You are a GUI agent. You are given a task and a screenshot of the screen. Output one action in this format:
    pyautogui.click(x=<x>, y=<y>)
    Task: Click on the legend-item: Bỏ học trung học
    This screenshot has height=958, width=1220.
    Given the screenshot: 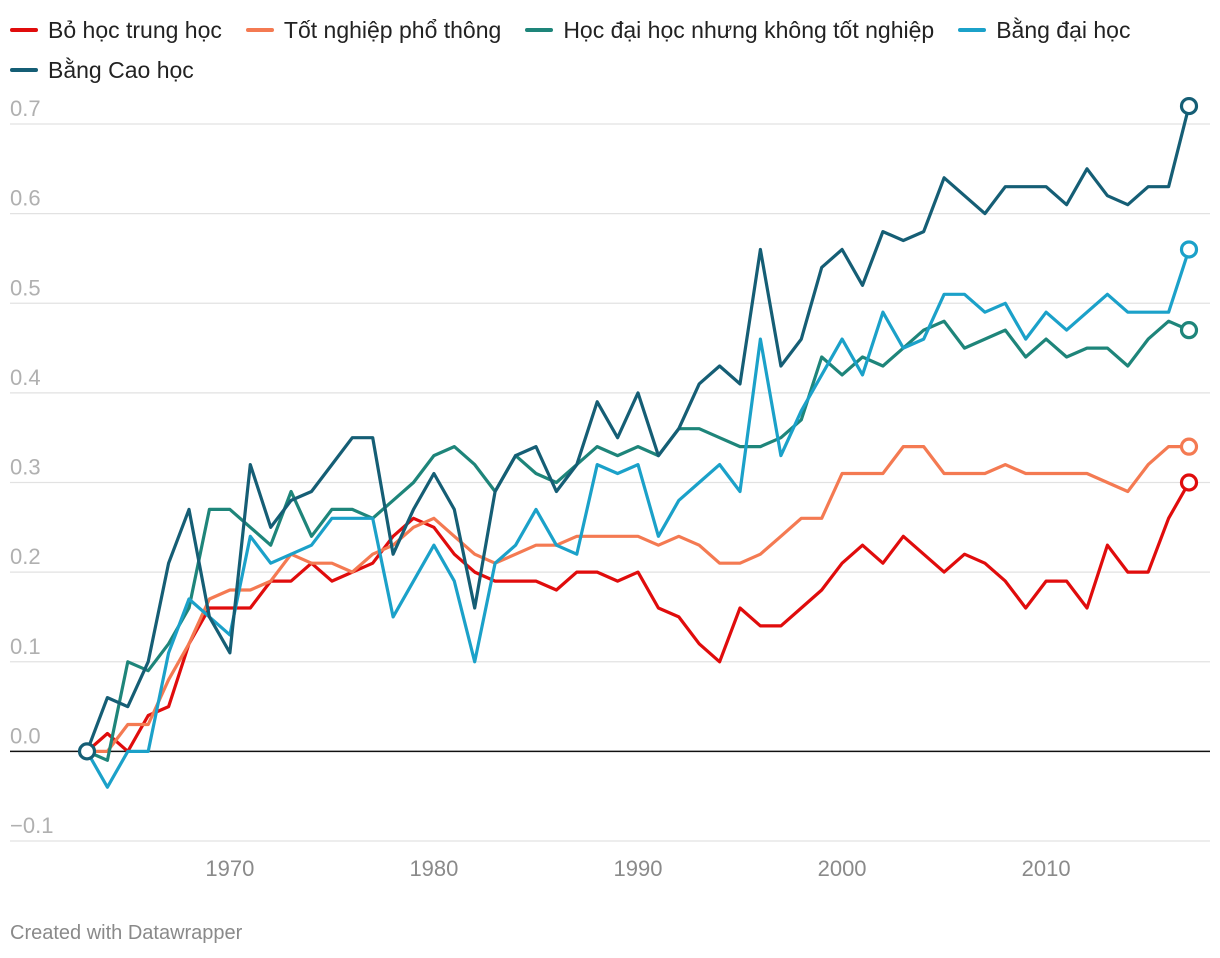 What is the action you would take?
    pyautogui.click(x=116, y=30)
    